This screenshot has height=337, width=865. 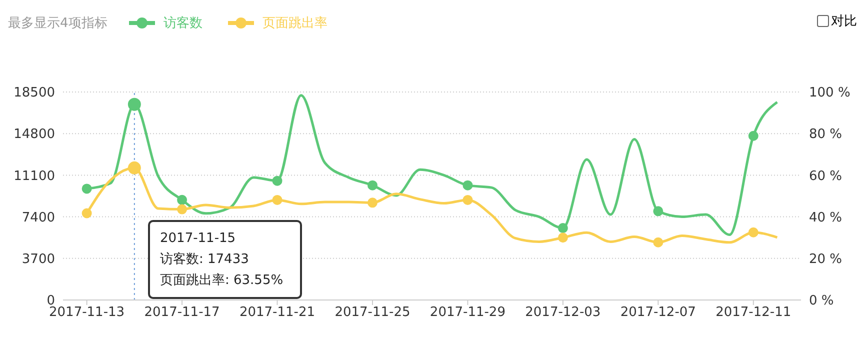 What do you see at coordinates (821, 301) in the screenshot?
I see `y2-tick-label: 0 %` at bounding box center [821, 301].